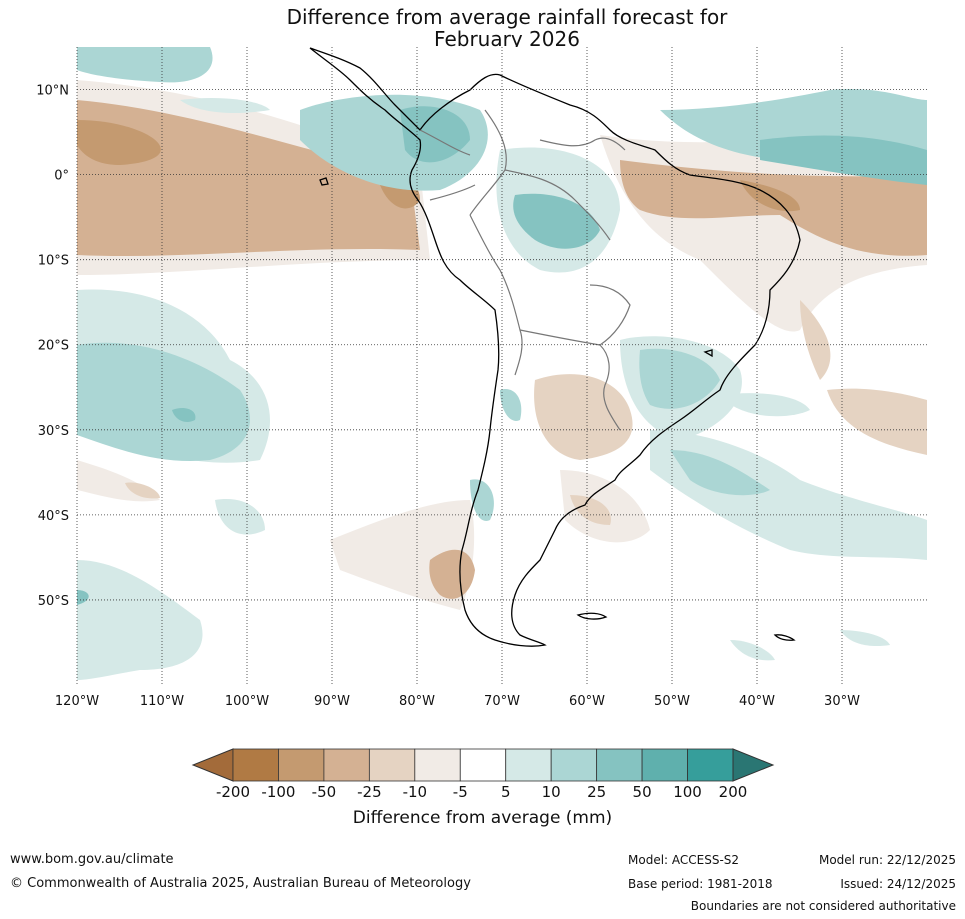  I want to click on map-title-line2: February 2026, so click(507, 39).